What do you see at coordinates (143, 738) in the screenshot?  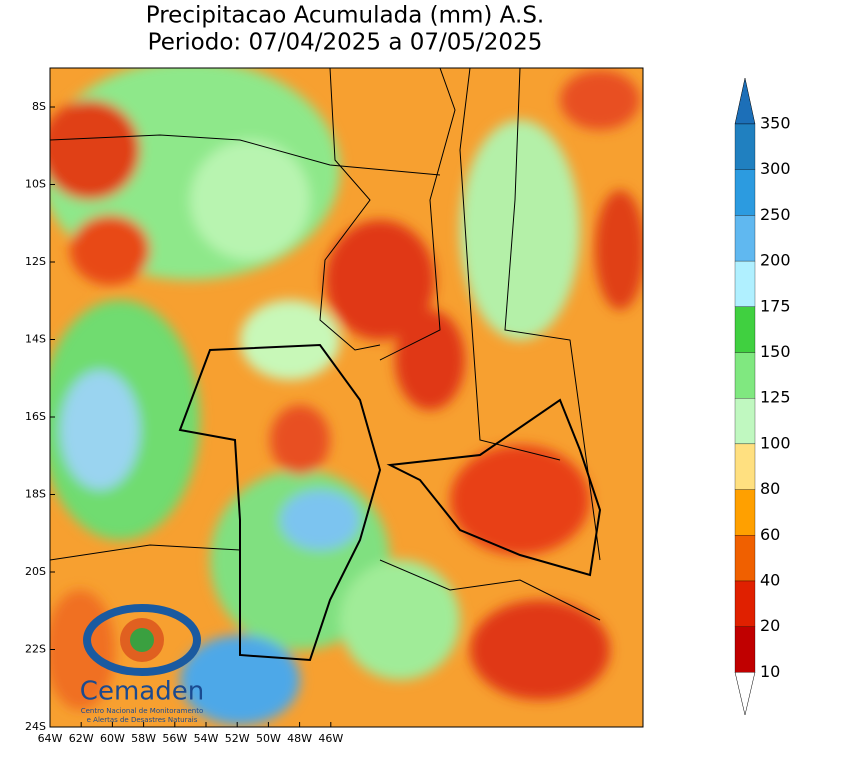 I see `lon-label: 58W` at bounding box center [143, 738].